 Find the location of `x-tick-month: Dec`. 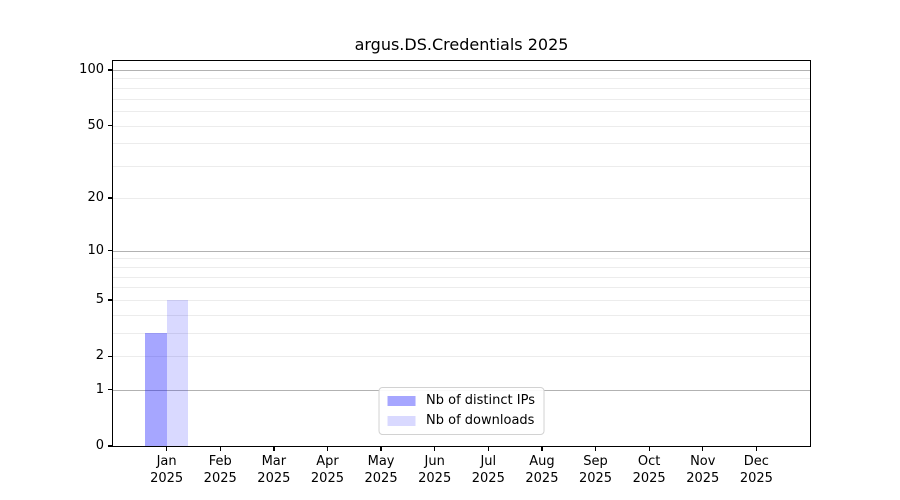

x-tick-month: Dec is located at coordinates (756, 461).